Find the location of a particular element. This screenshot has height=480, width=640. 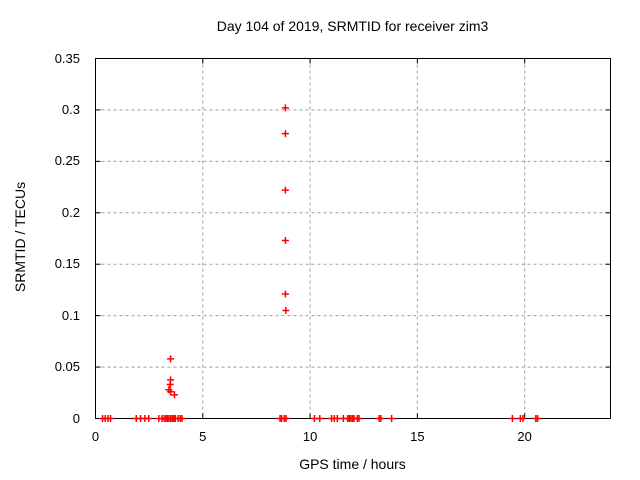

y-tick-label: 0.15 is located at coordinates (67, 264).